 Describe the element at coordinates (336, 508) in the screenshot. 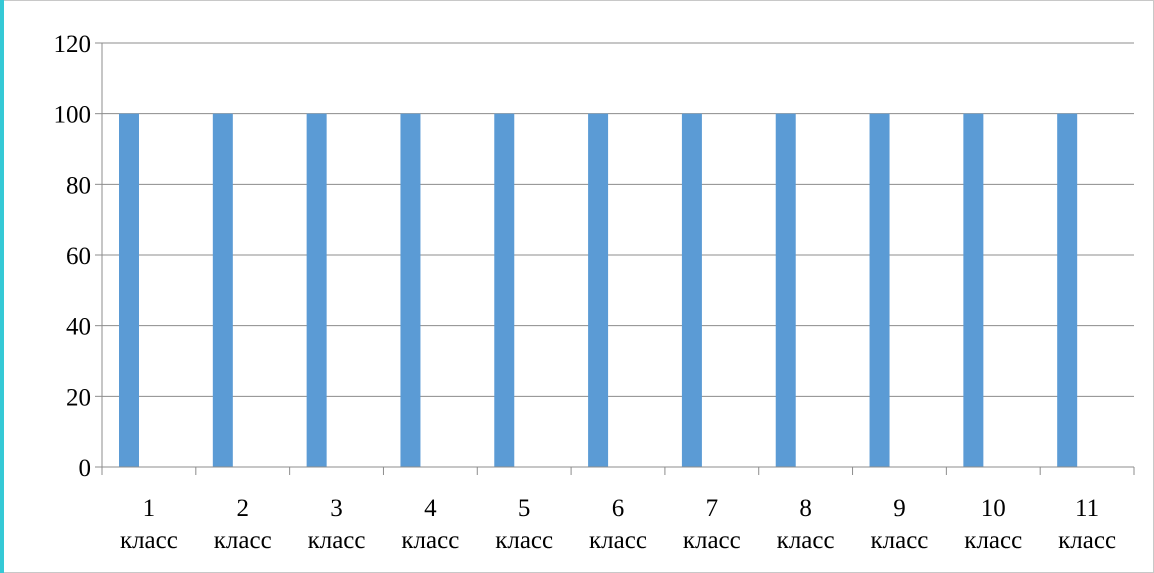

I see `x-tick-label-line: 3` at that location.